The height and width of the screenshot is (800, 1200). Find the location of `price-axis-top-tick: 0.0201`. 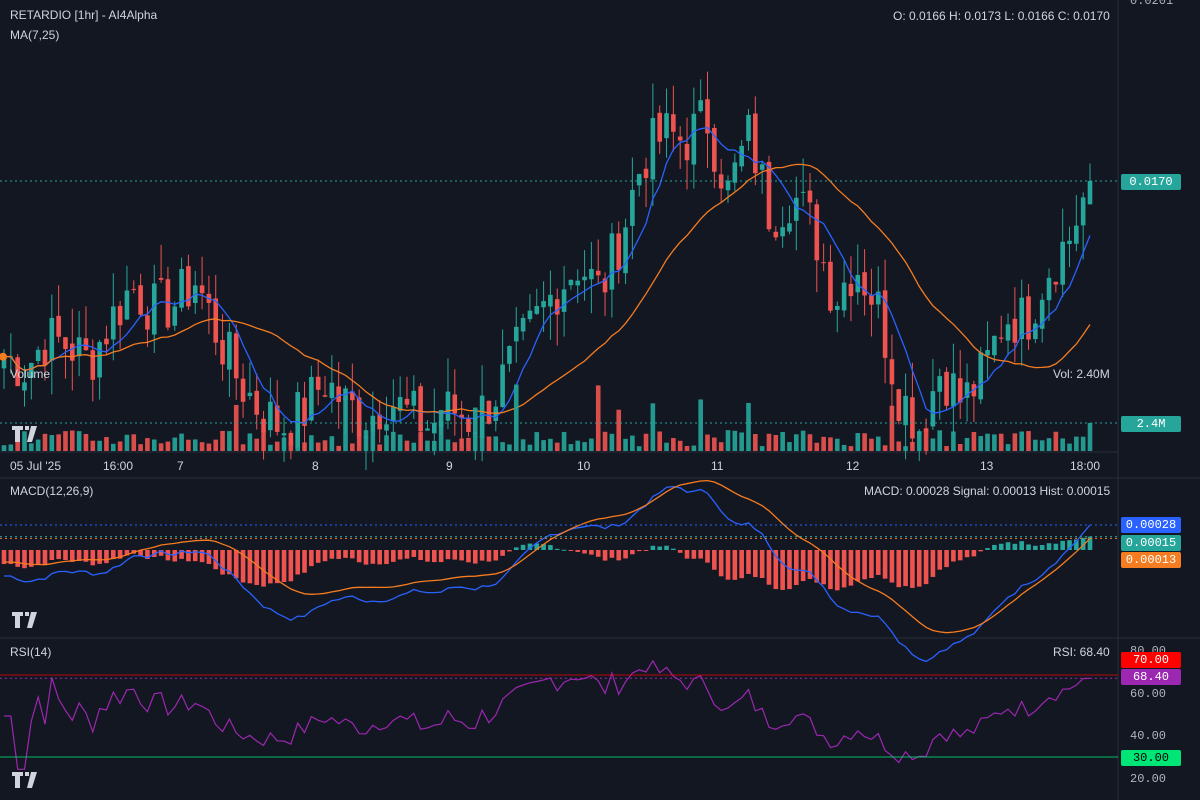

price-axis-top-tick: 0.0201 is located at coordinates (1152, 4).